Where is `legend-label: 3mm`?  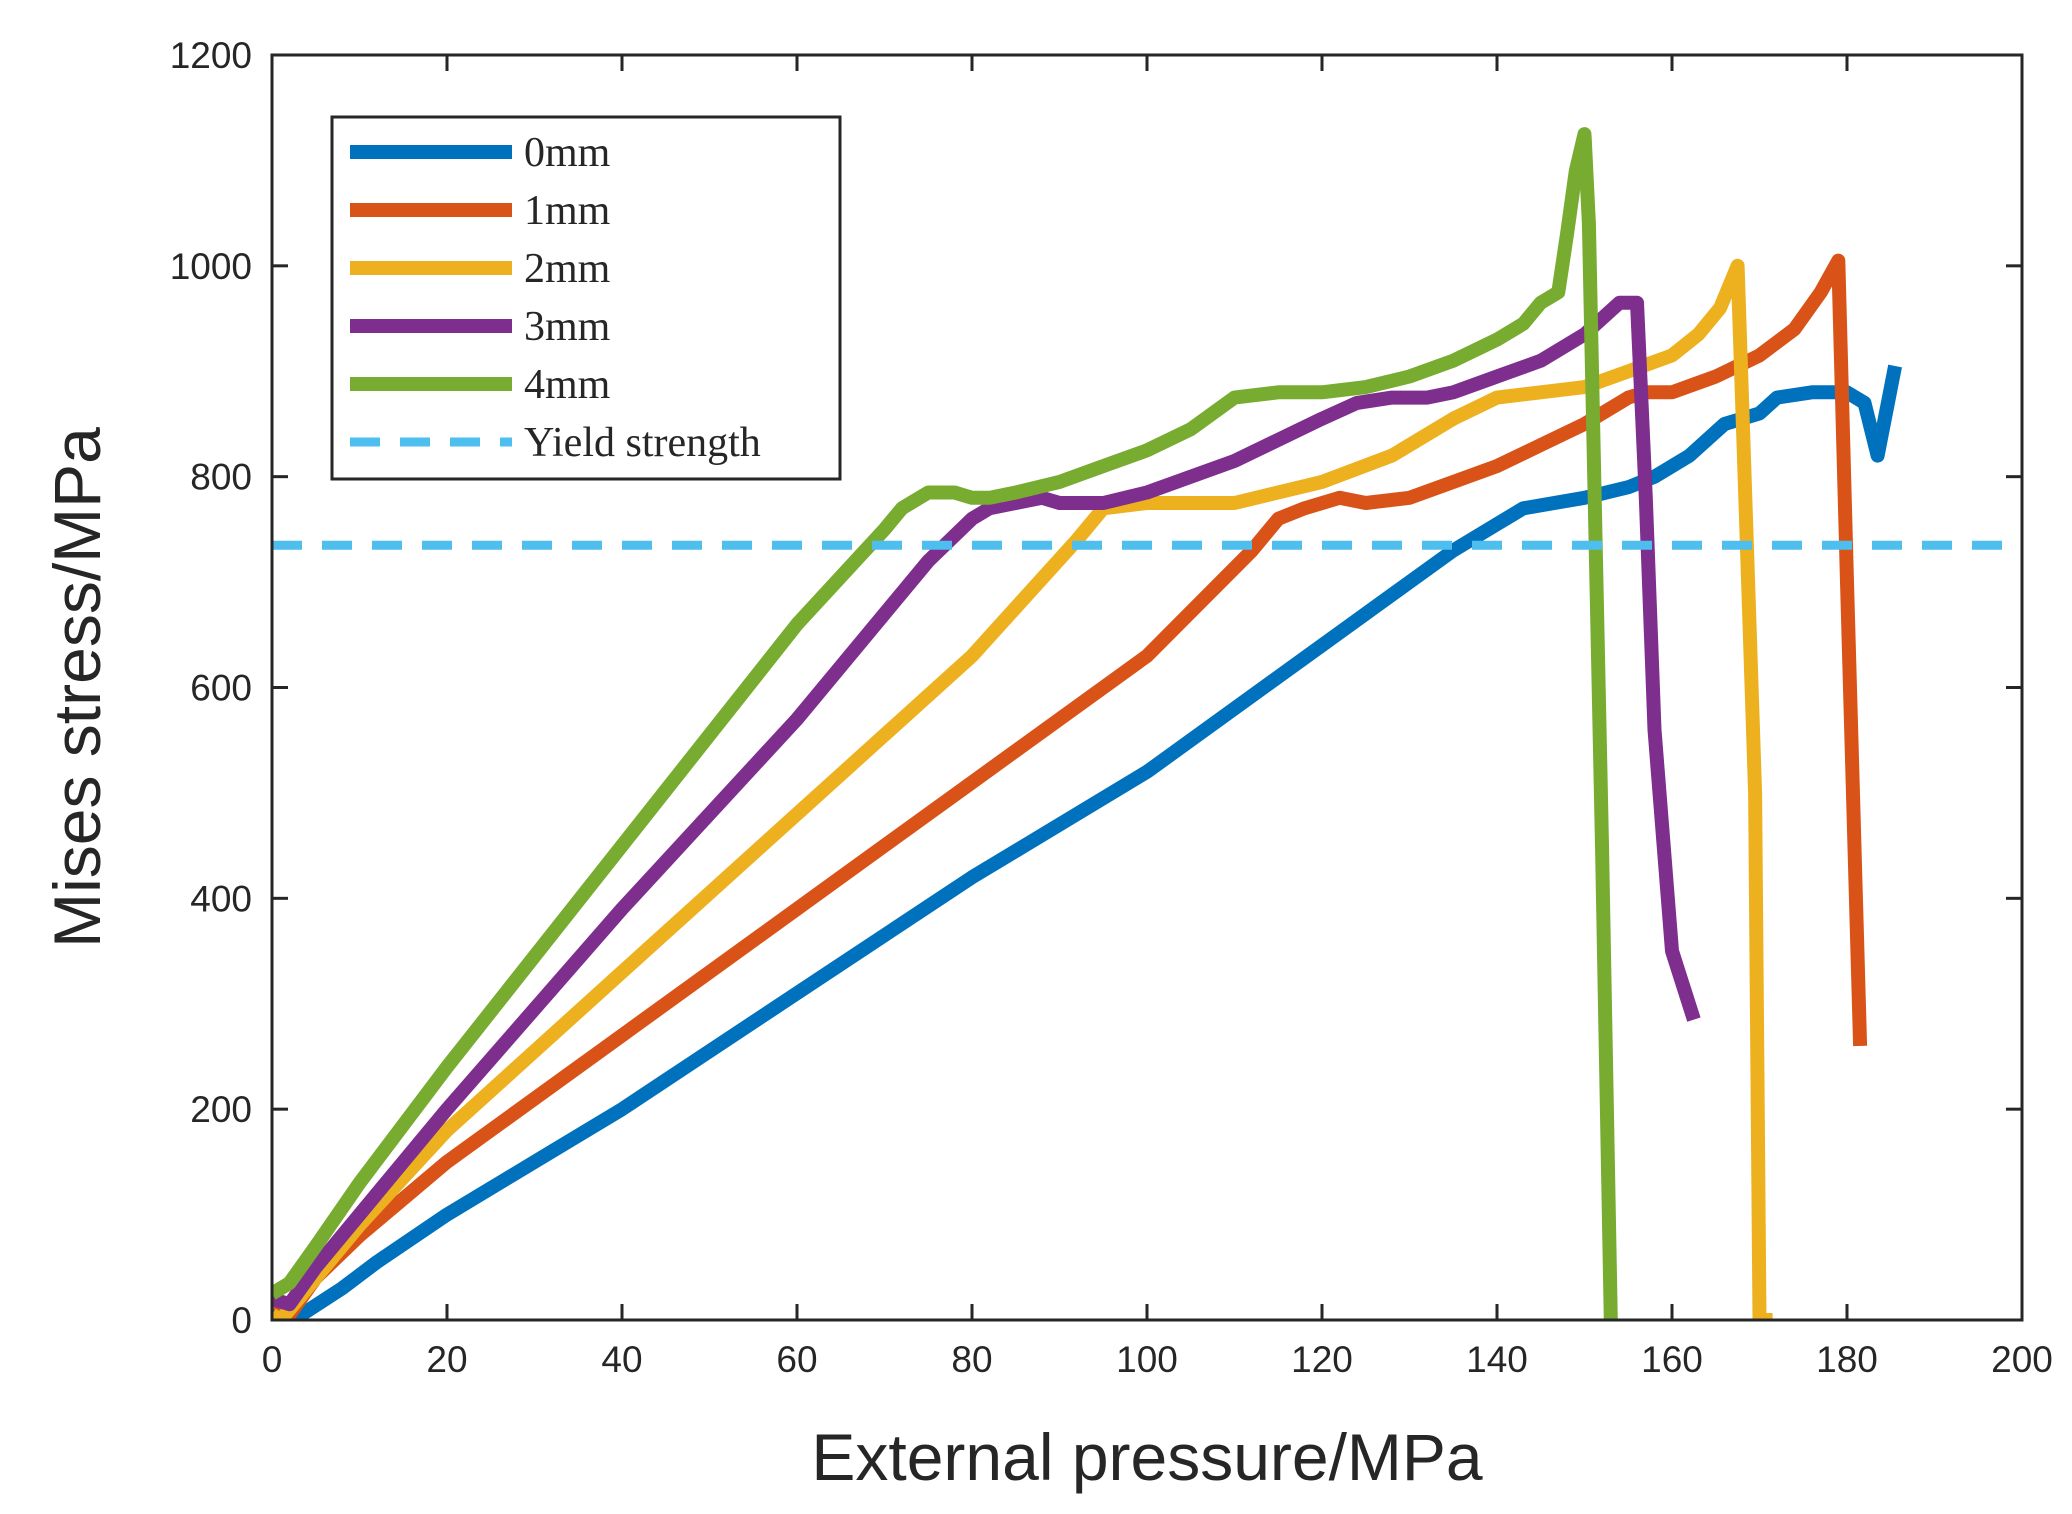
legend-label: 3mm is located at coordinates (567, 327).